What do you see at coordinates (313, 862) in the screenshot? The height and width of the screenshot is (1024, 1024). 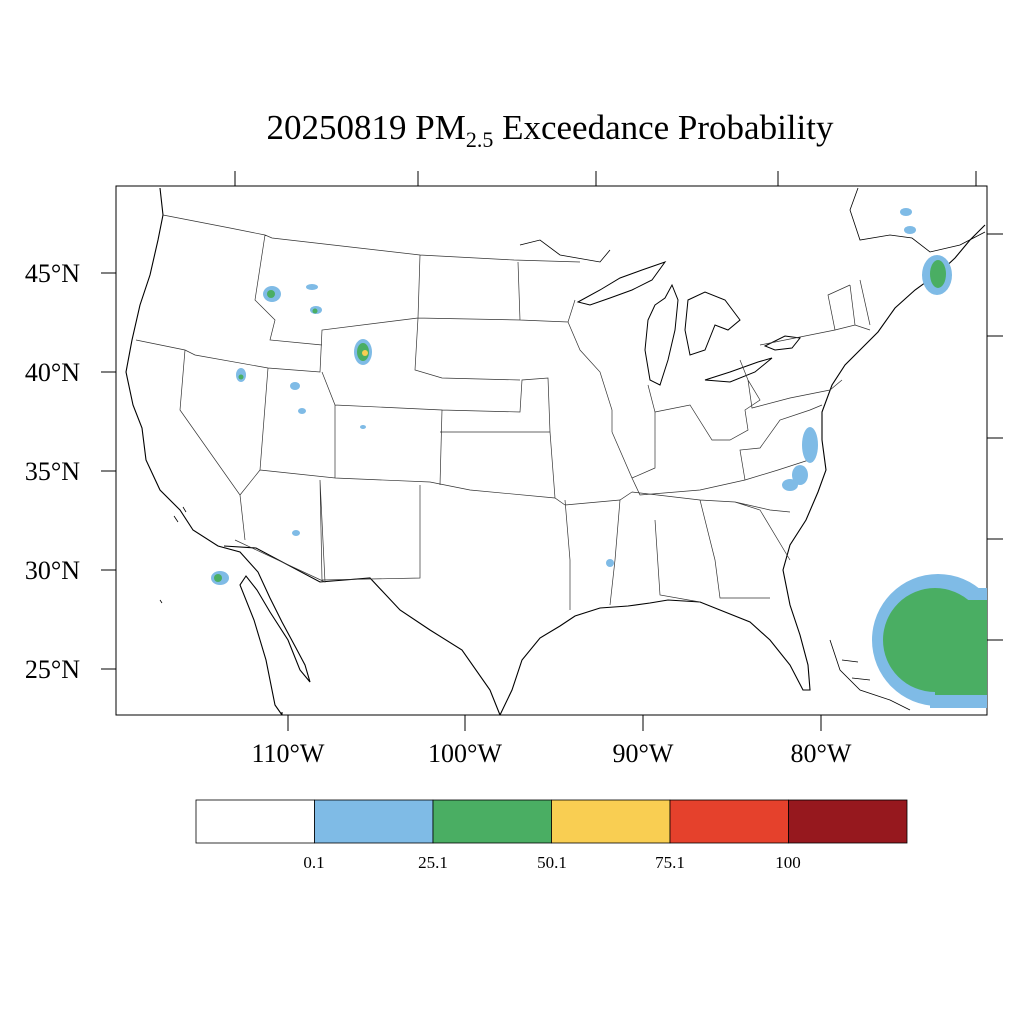 I see `colorbar-label: 0.1` at bounding box center [313, 862].